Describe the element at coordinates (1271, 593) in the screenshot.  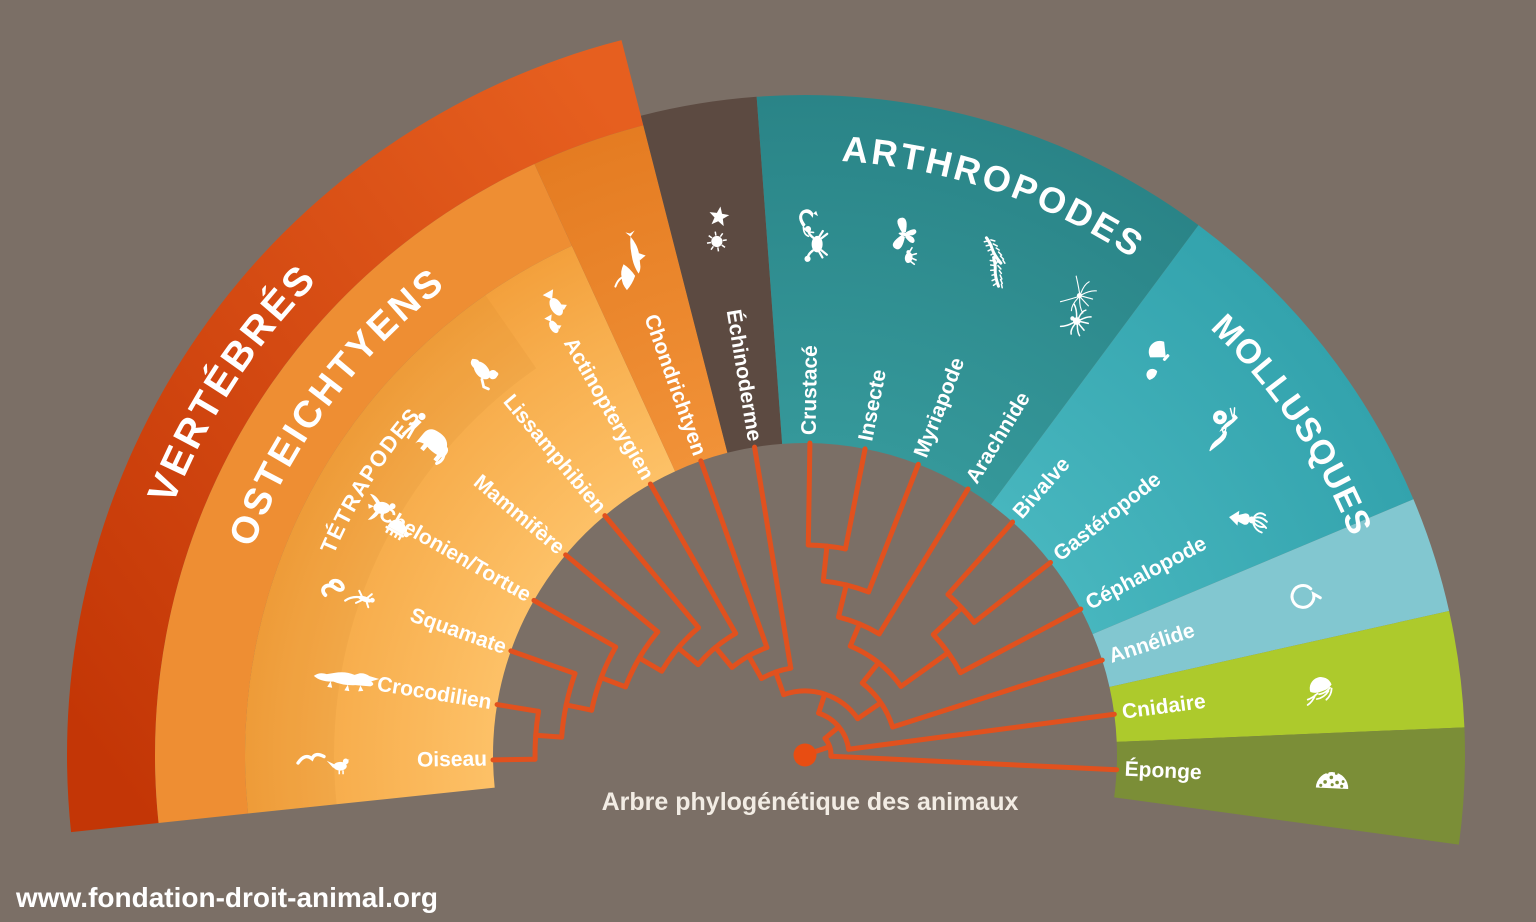
I see `segment-annelide` at that location.